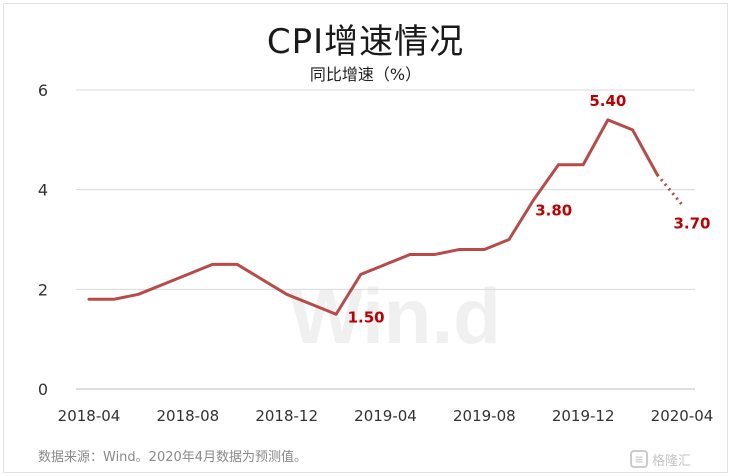  I want to click on x-tick-label: 2018-08, so click(187, 416).